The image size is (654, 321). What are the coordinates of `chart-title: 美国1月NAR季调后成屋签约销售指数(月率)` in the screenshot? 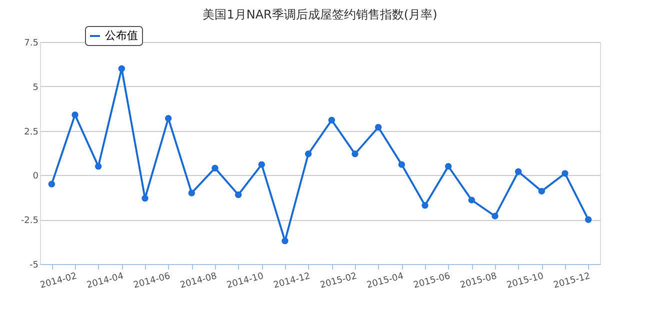 It's located at (320, 15).